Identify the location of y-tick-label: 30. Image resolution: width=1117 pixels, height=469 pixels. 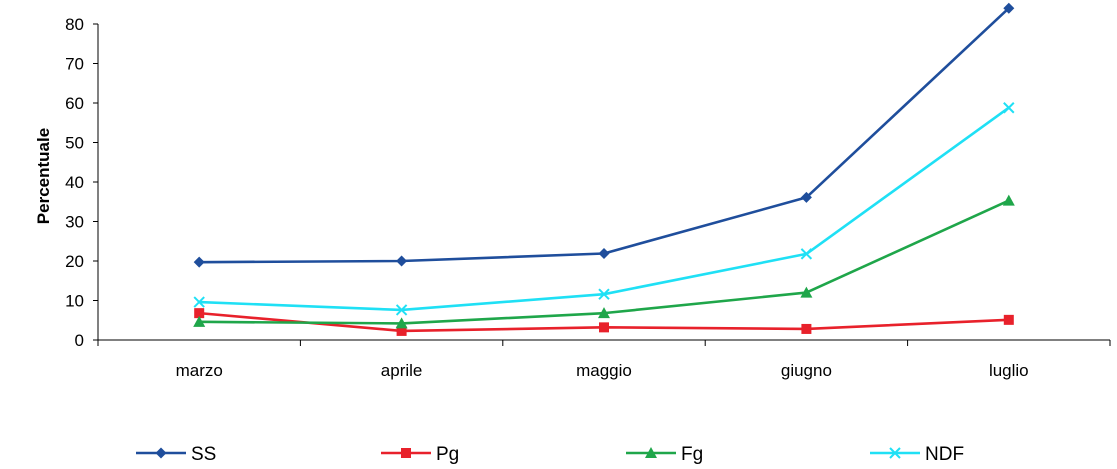
(74, 222).